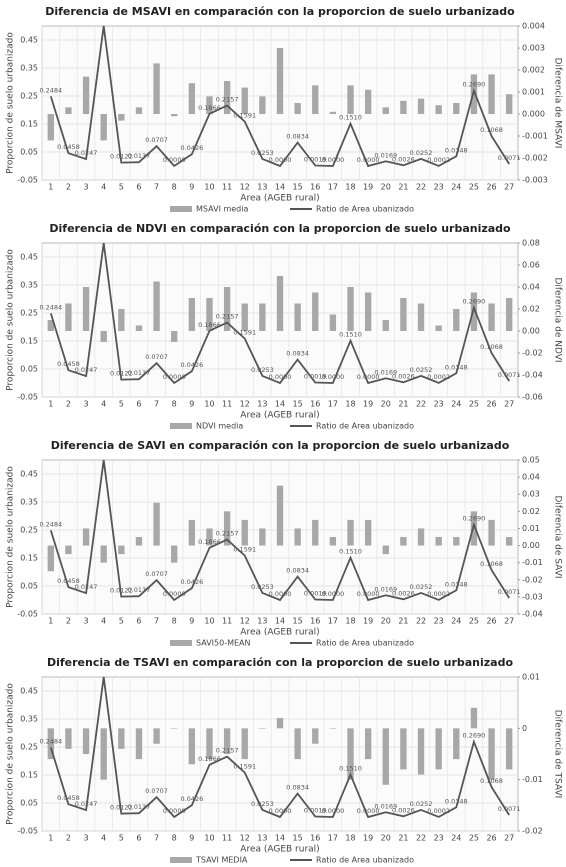  Describe the element at coordinates (262, 153) in the screenshot. I see `data-label: 0.0253` at that location.